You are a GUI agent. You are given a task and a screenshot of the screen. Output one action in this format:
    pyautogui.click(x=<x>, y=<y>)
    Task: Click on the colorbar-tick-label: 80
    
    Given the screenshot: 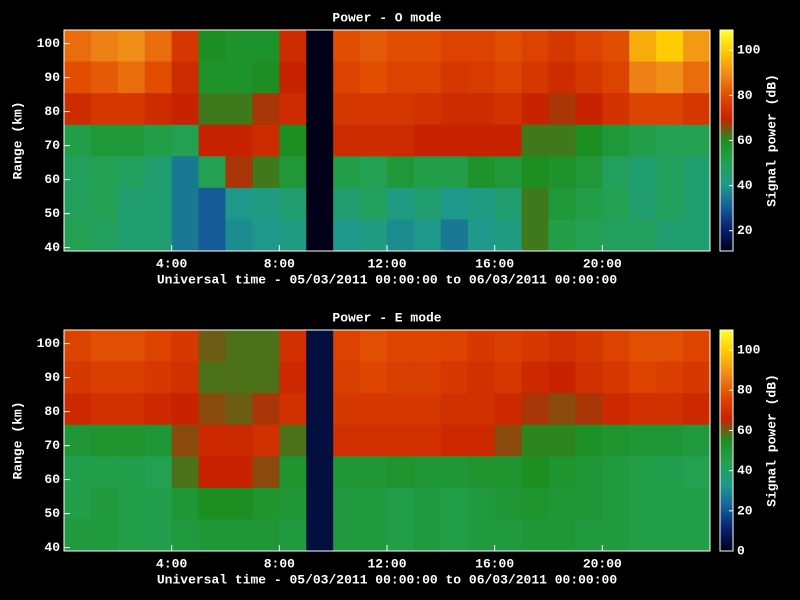 What is the action you would take?
    pyautogui.click(x=745, y=390)
    